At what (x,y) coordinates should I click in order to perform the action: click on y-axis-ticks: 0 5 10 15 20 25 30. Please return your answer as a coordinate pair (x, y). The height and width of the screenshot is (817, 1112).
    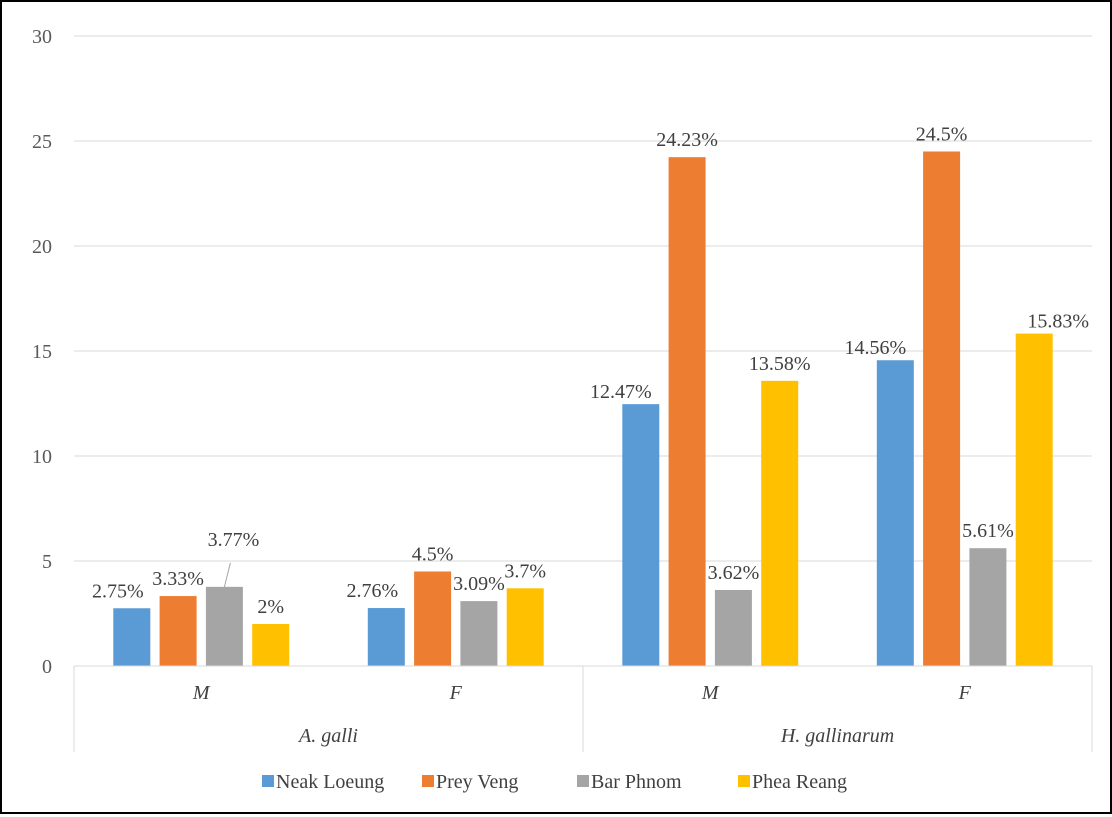
    Looking at the image, I should click on (42, 352).